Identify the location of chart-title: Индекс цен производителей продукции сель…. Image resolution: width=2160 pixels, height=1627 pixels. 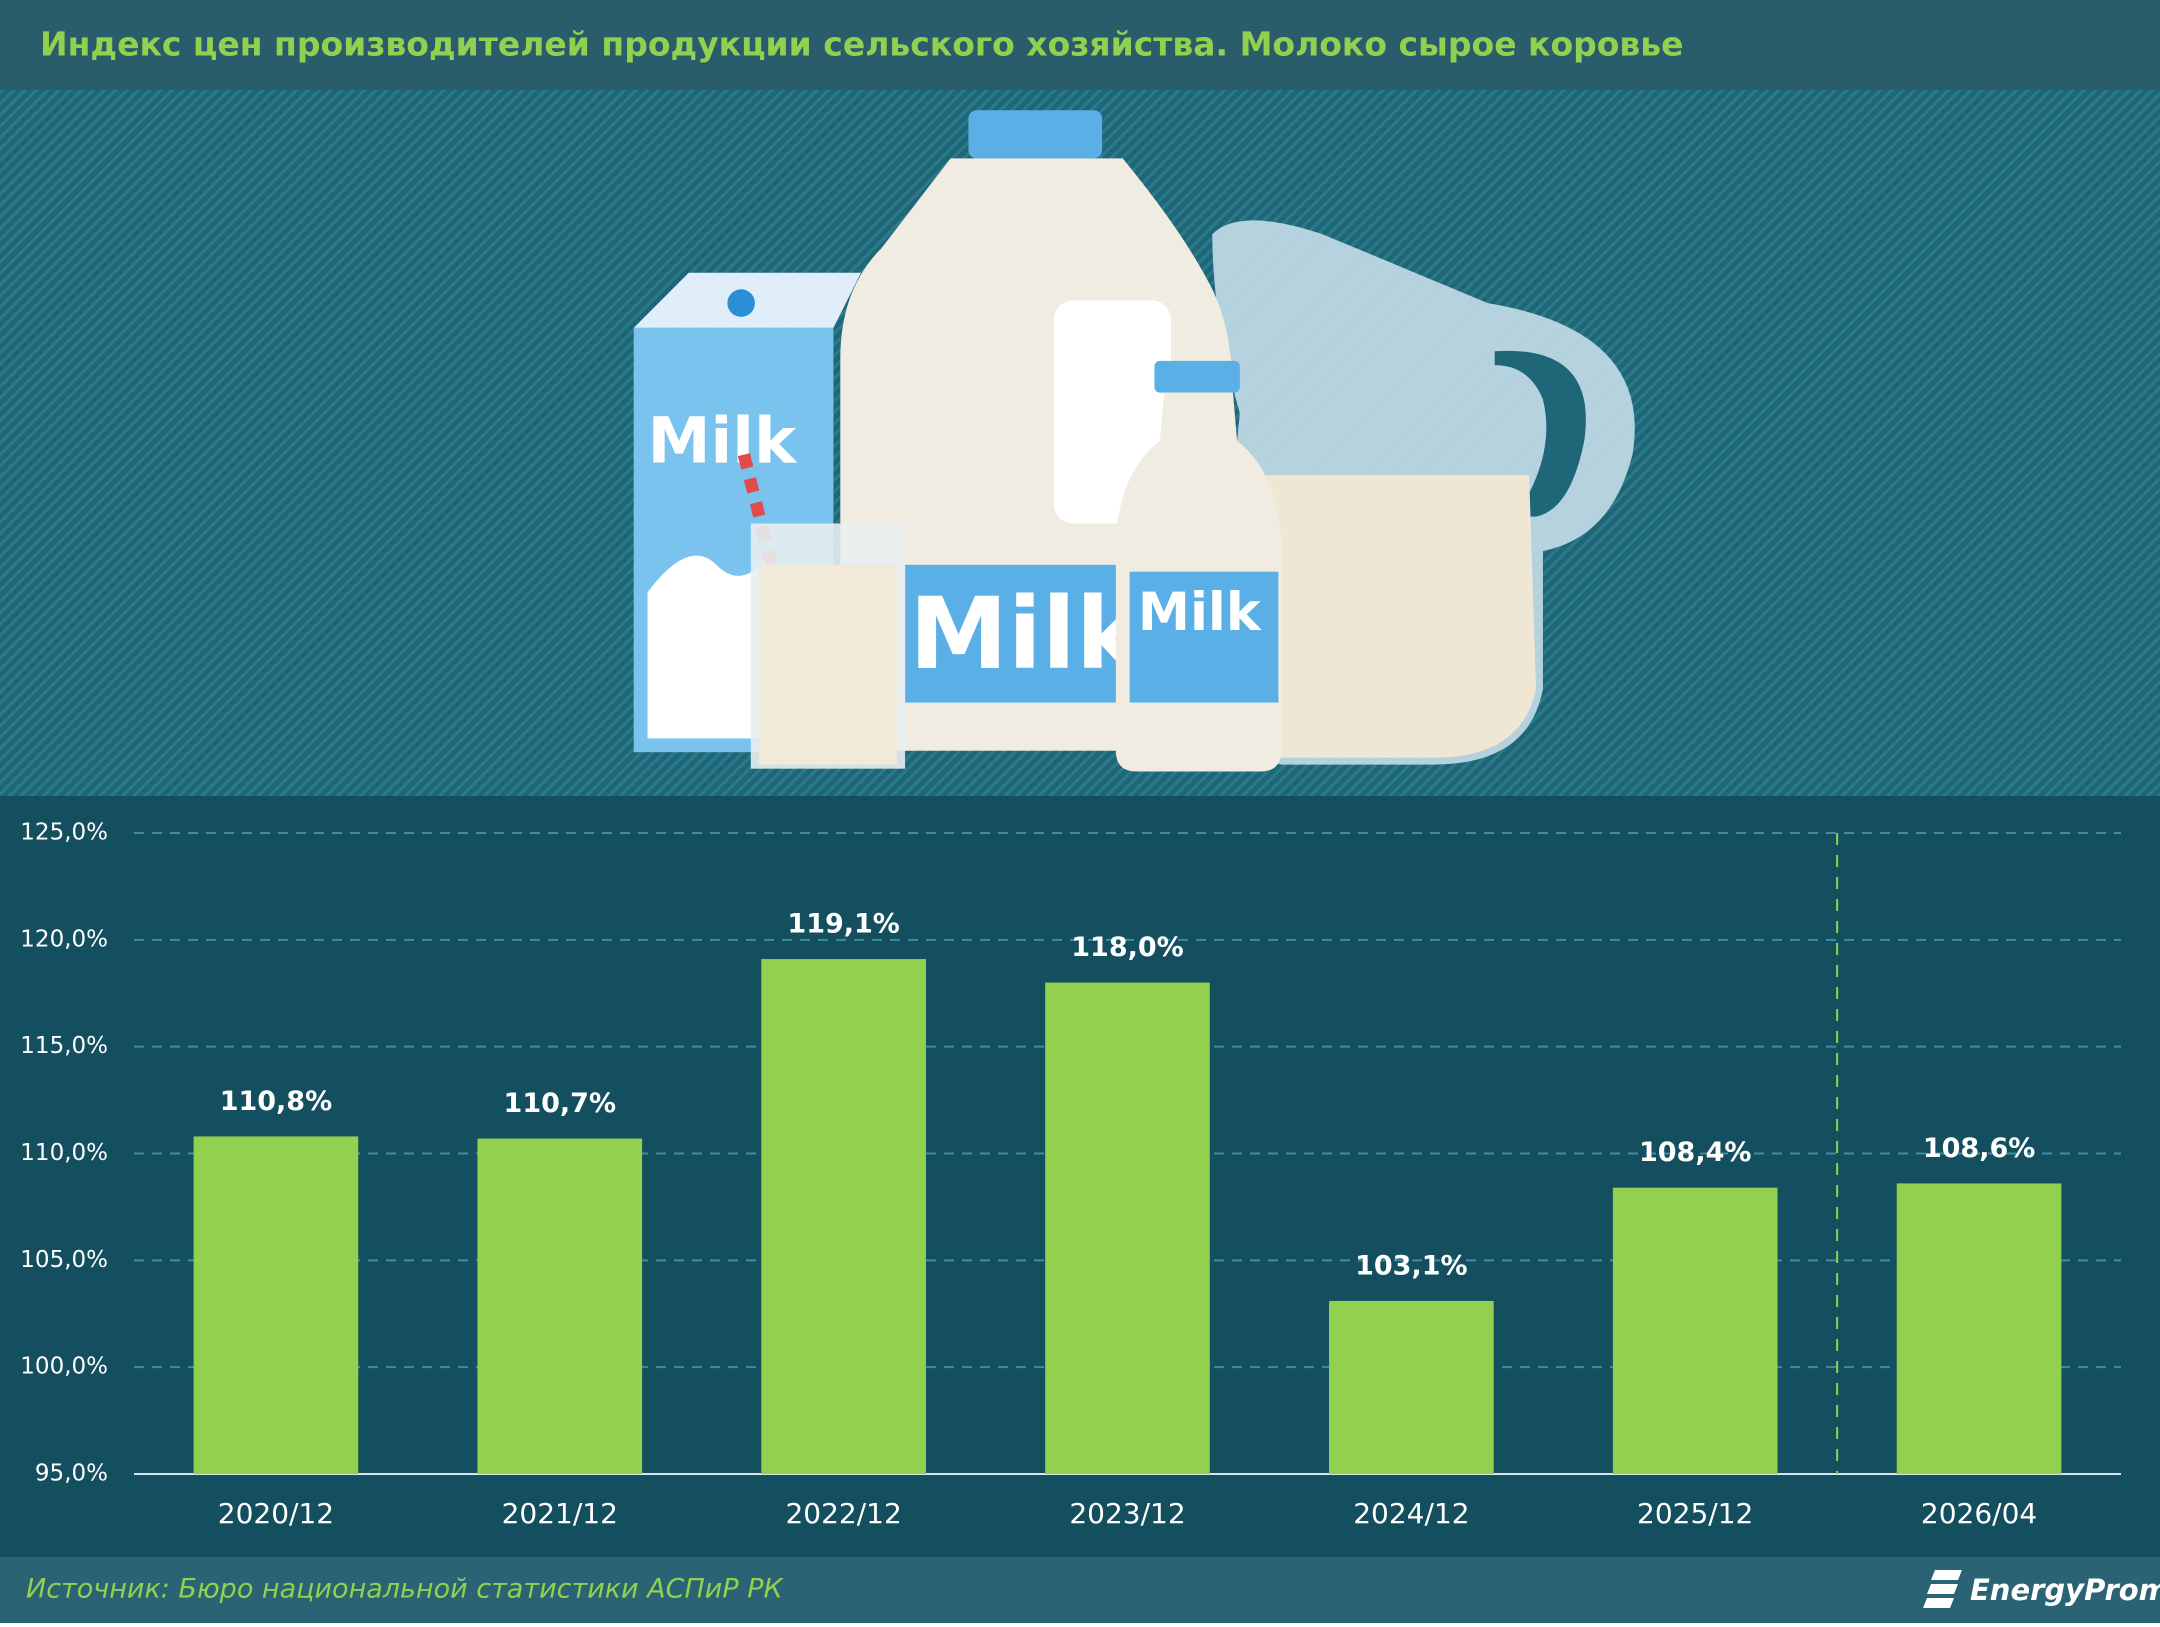
(862, 44).